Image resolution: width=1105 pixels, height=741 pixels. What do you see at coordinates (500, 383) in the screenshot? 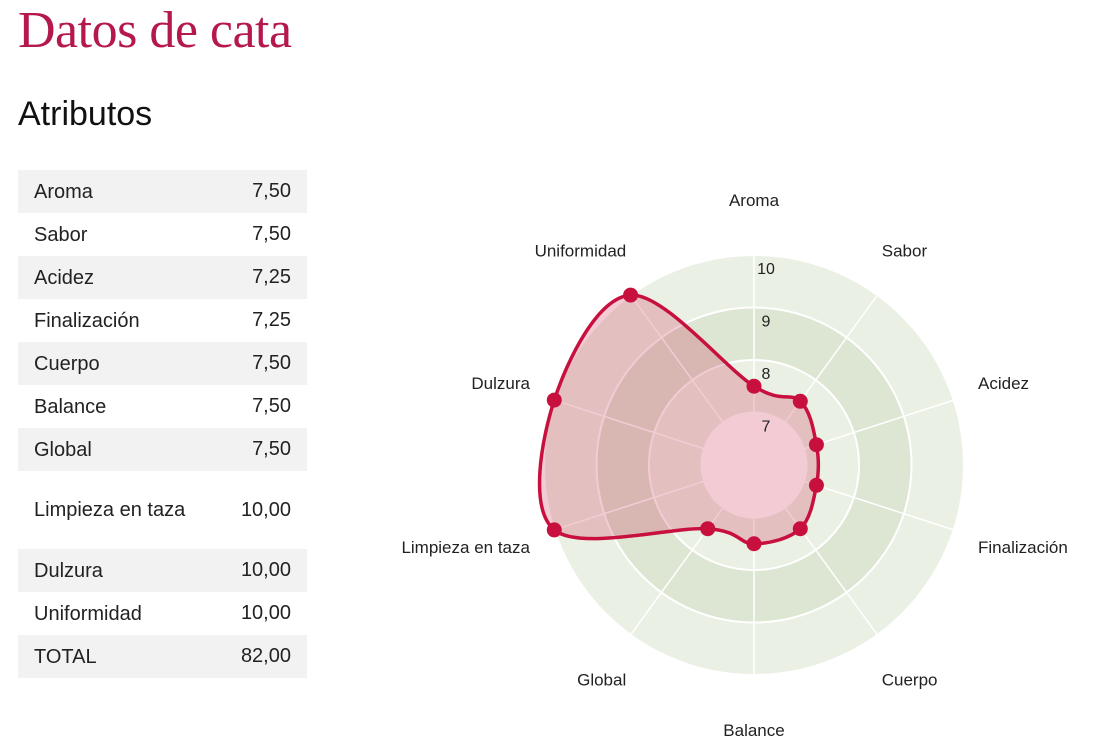
I see `axis-category-label: Dulzura` at bounding box center [500, 383].